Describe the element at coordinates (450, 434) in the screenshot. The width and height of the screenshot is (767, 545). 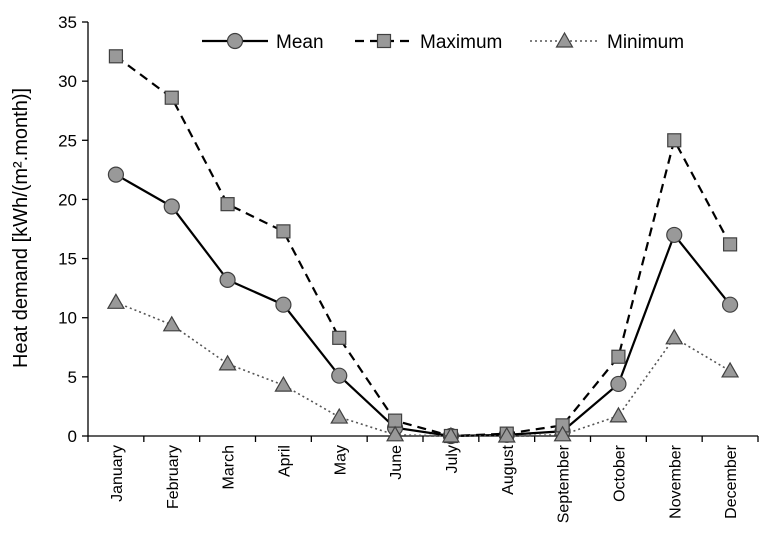
I see `point-minimum-july` at that location.